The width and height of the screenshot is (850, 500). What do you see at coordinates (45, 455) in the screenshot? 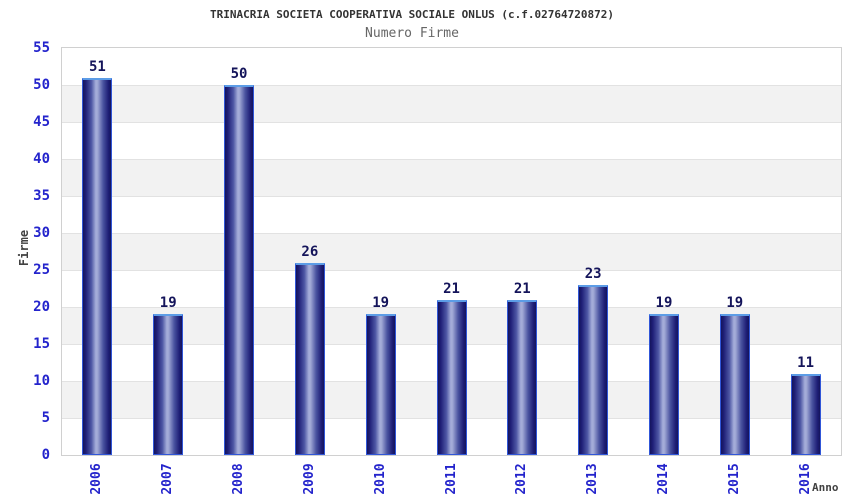
I see `y-tick-label: 0` at bounding box center [45, 455].